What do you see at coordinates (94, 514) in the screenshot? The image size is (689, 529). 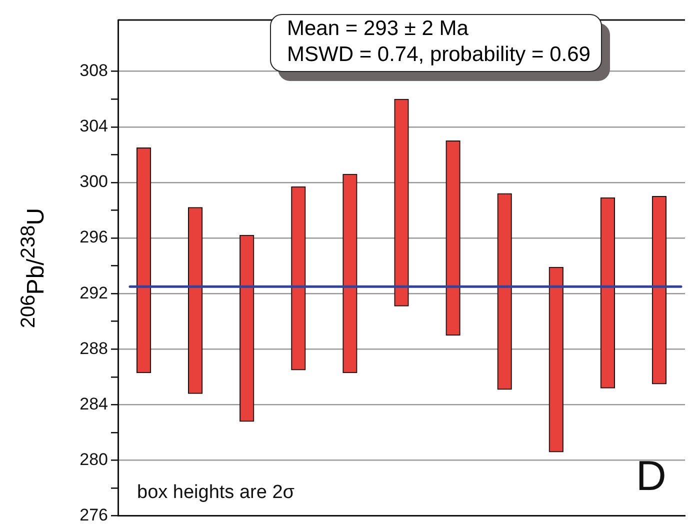 I see `y-tick-label: 276` at bounding box center [94, 514].